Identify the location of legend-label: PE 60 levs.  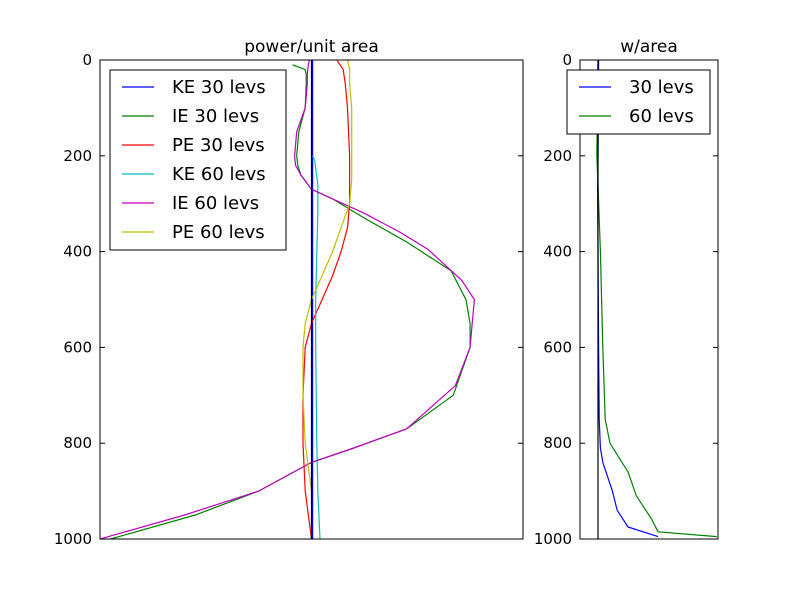
(218, 232).